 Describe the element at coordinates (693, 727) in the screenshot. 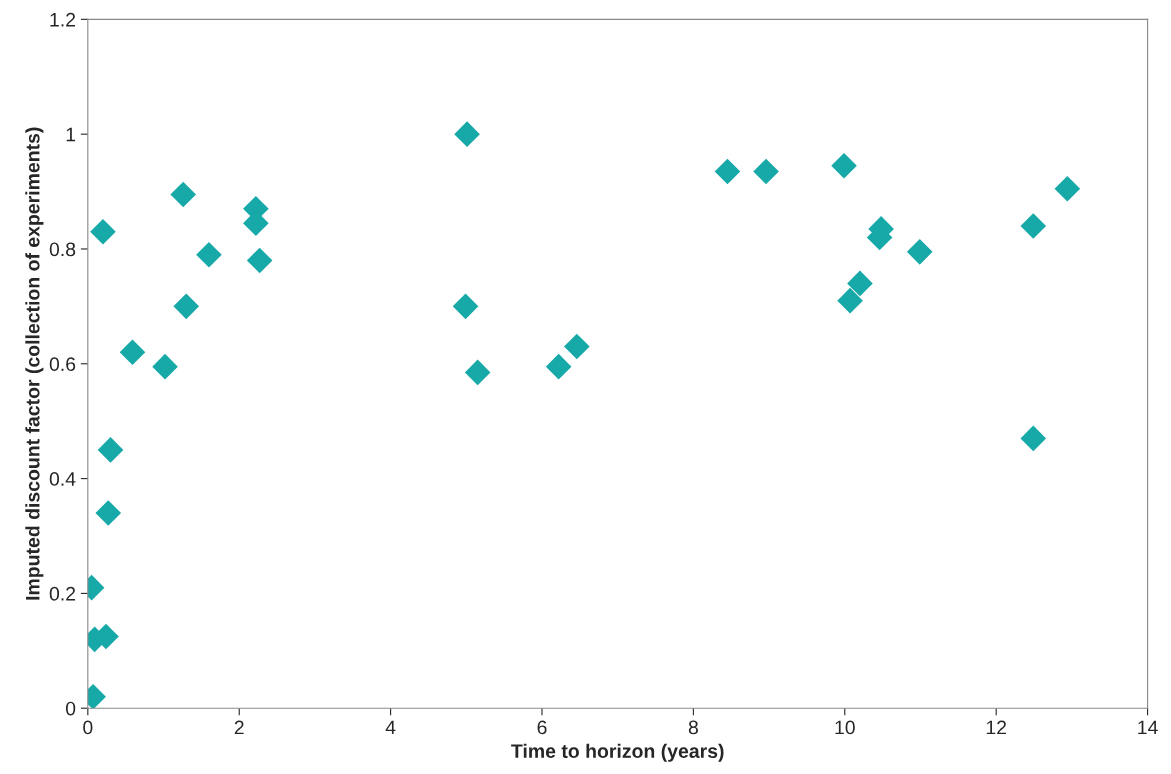

I see `x-tick-label: 8` at that location.